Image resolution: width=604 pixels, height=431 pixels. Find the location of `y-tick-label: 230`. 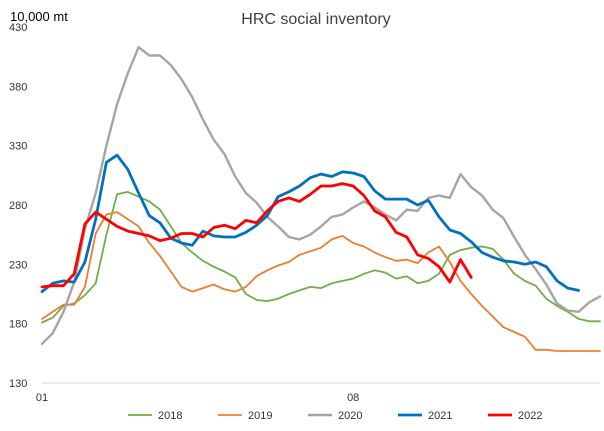

y-tick-label: 230 is located at coordinates (18, 265).